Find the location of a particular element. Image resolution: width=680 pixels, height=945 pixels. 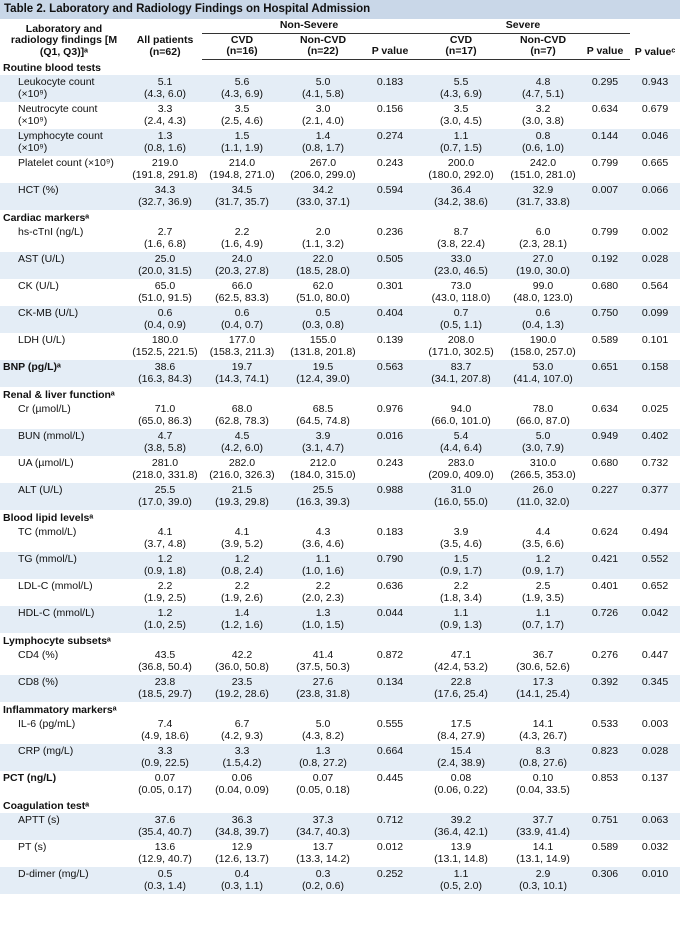

p-value: 0.652 is located at coordinates (655, 585).